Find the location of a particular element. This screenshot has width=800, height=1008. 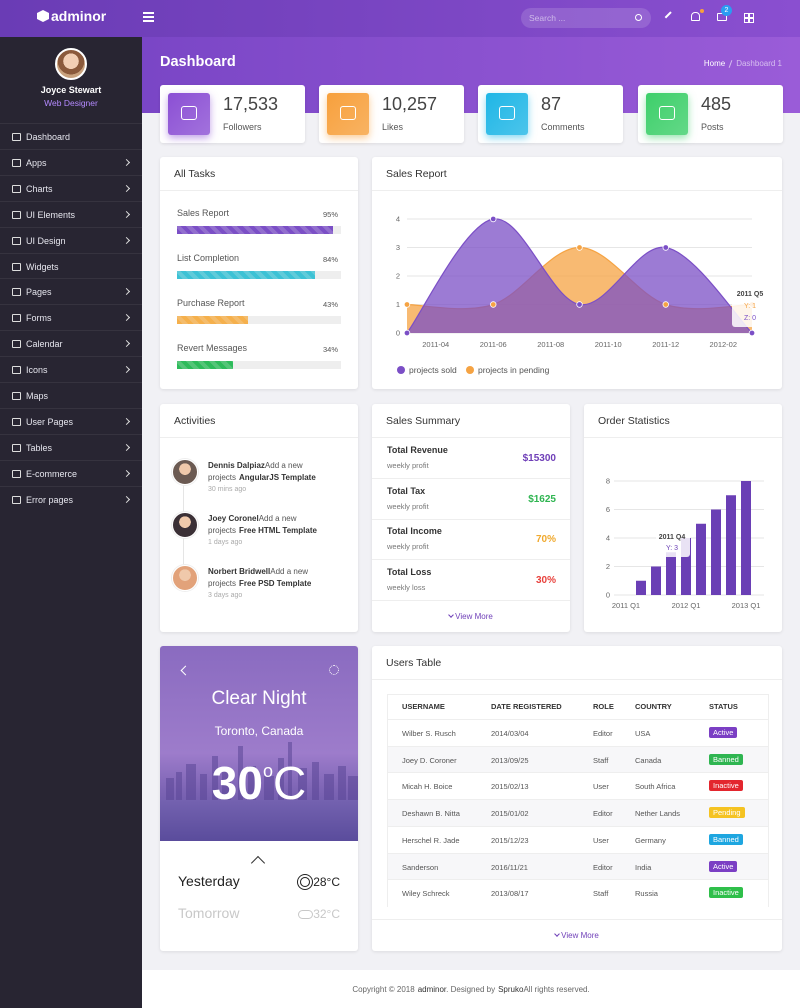

footer-brand: adminor is located at coordinates (432, 989).